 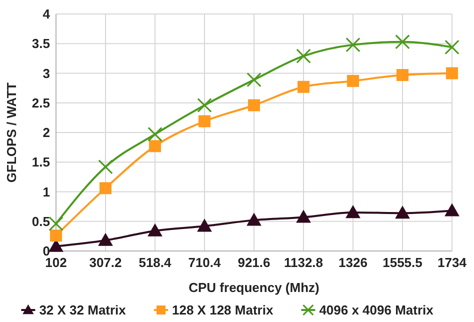 What do you see at coordinates (453, 262) in the screenshot?
I see `x-tick-label: 1734` at bounding box center [453, 262].